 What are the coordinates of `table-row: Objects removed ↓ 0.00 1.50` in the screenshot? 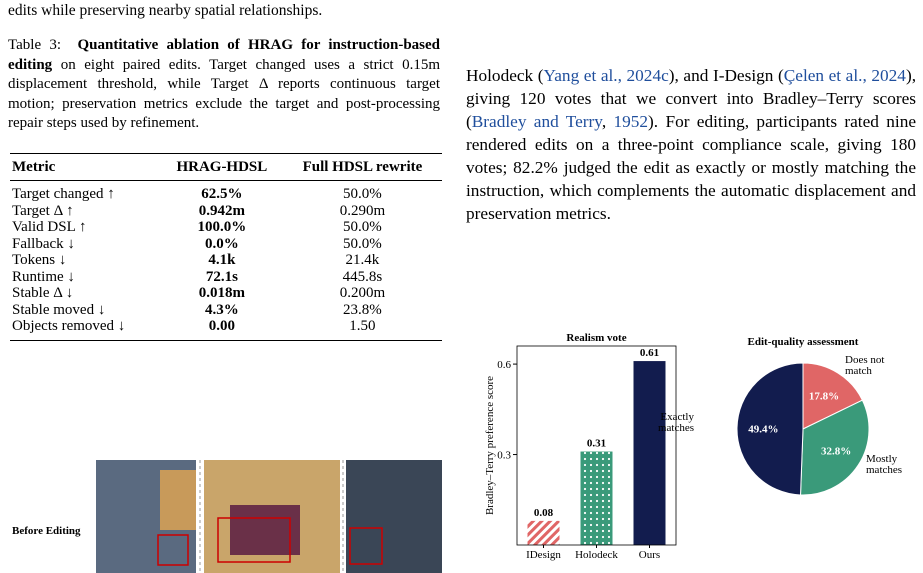 It's located at (226, 329).